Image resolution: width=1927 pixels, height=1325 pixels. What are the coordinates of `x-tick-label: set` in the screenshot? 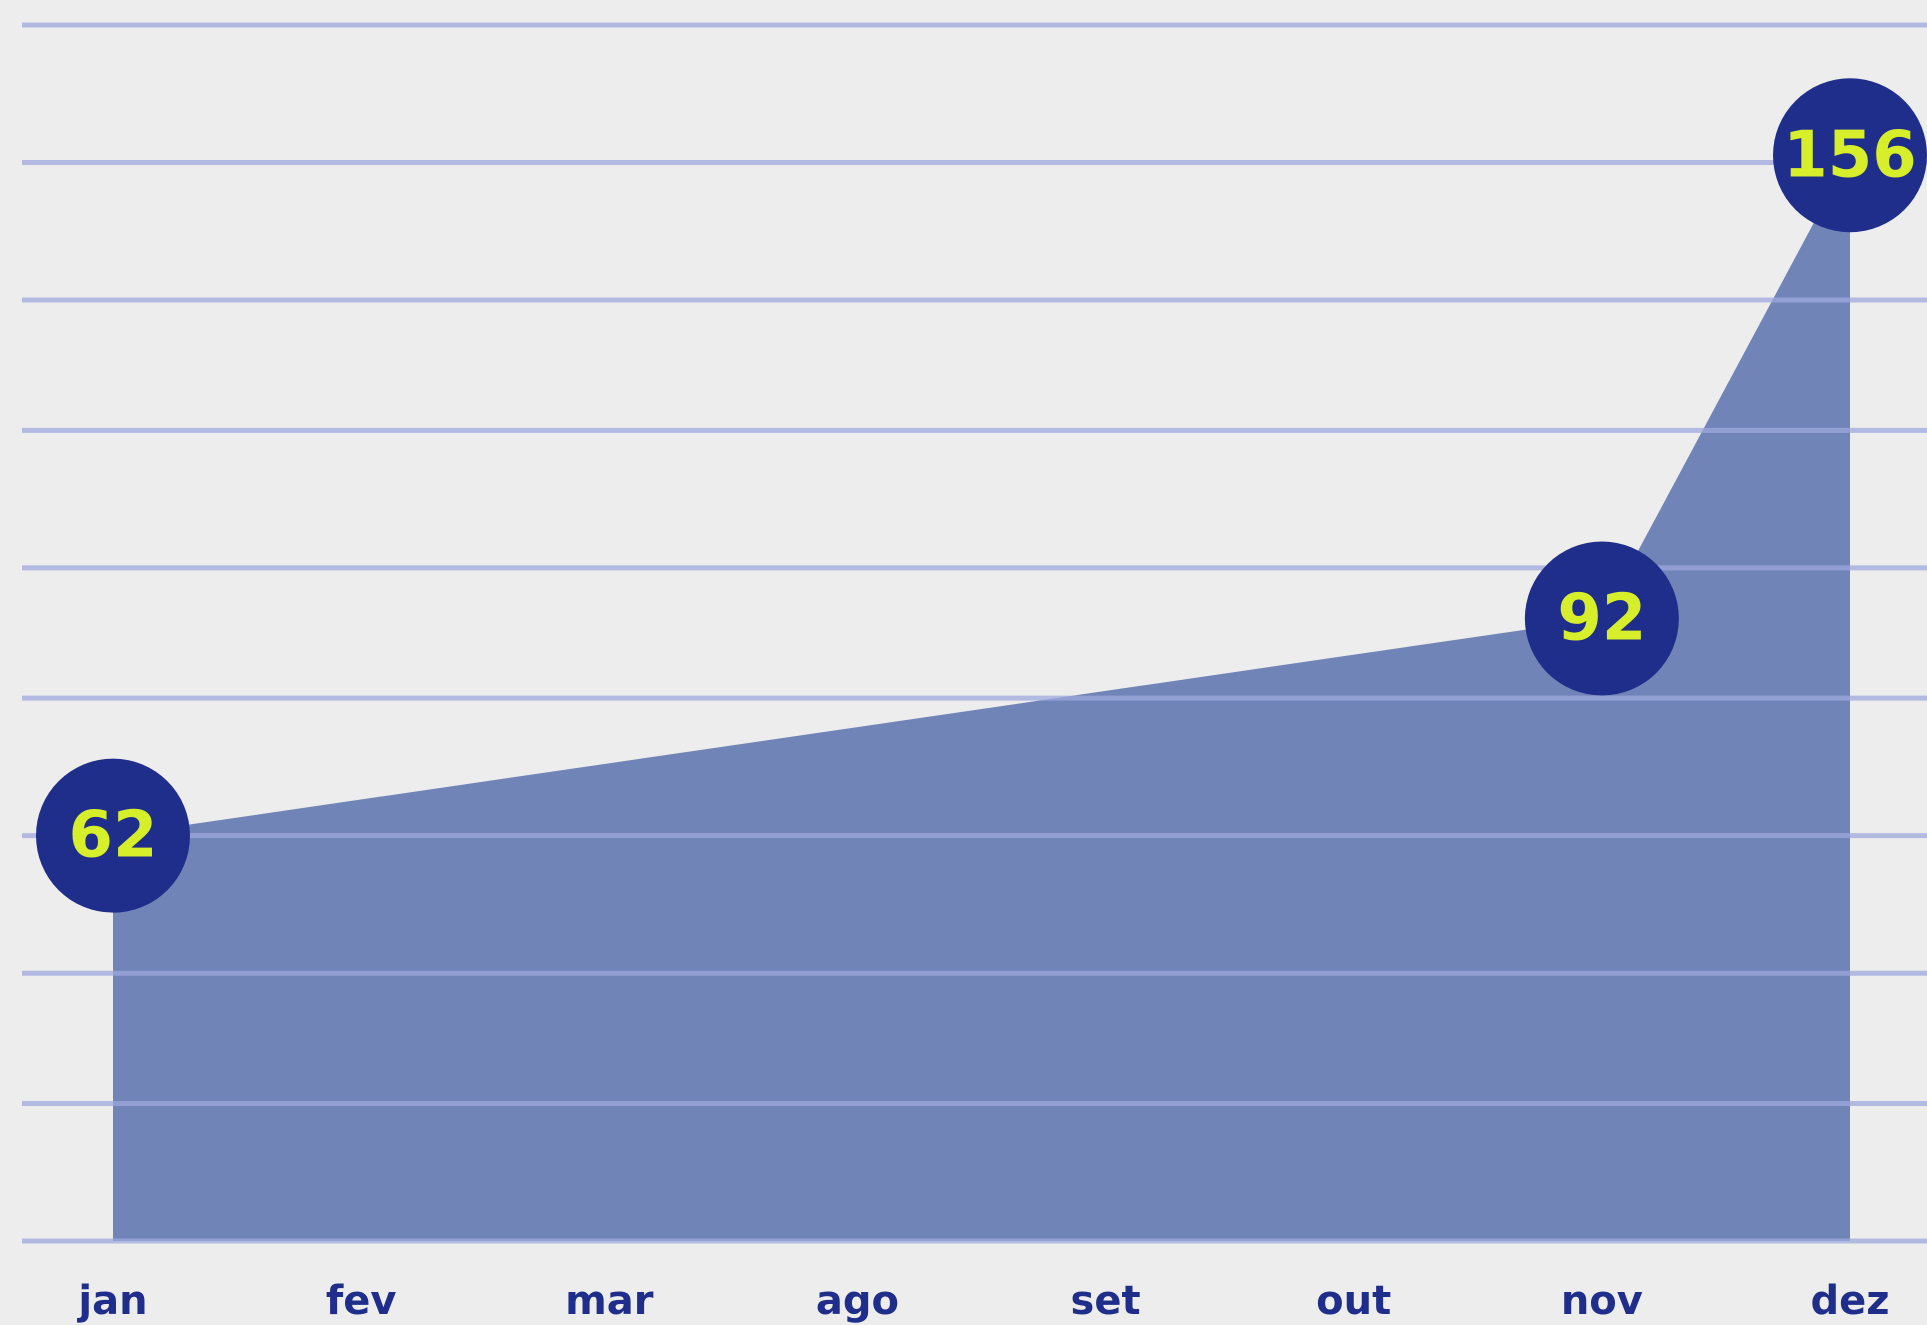 It's located at (1106, 1301).